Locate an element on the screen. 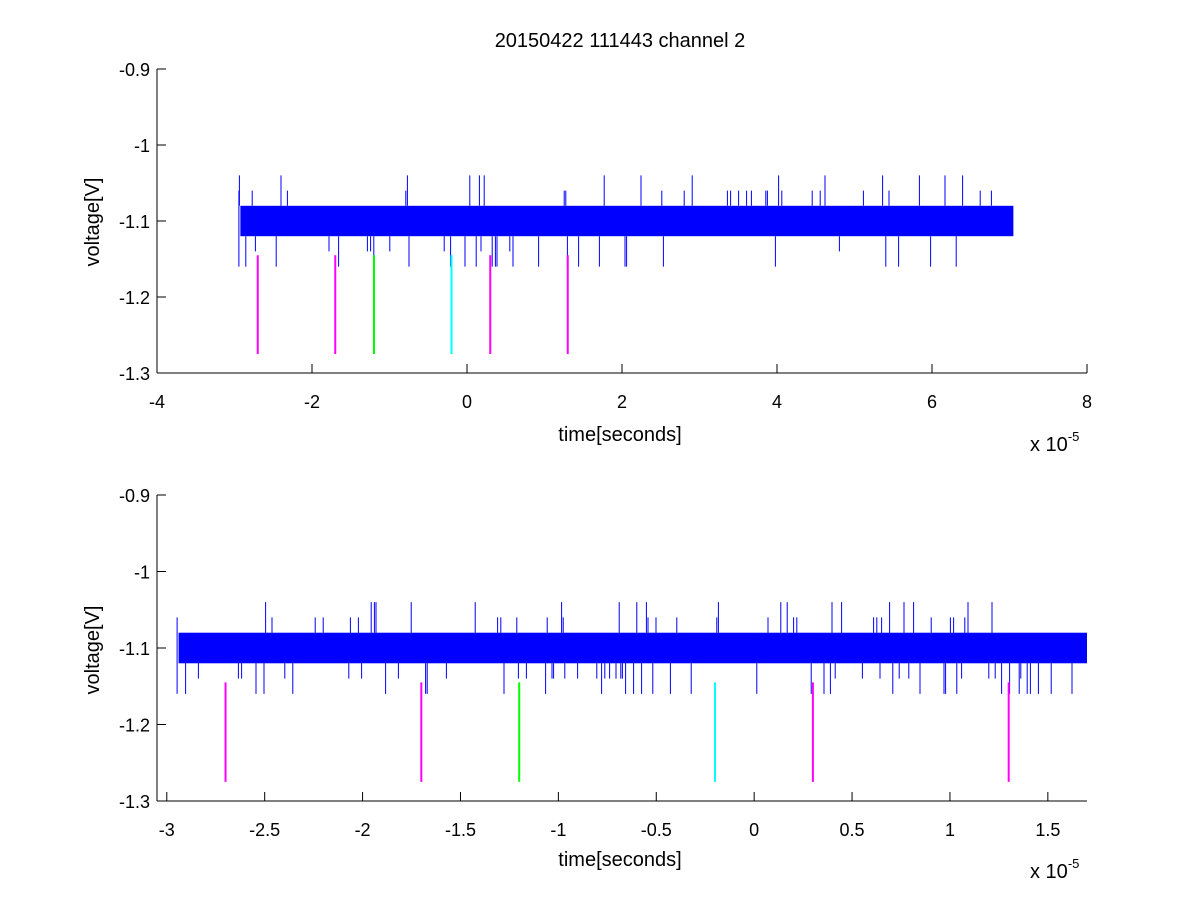 This screenshot has width=1200, height=906. bottom-y-tick-labels: -0.9 -1 -1.1 -1.2 -1.3 is located at coordinates (134, 649).